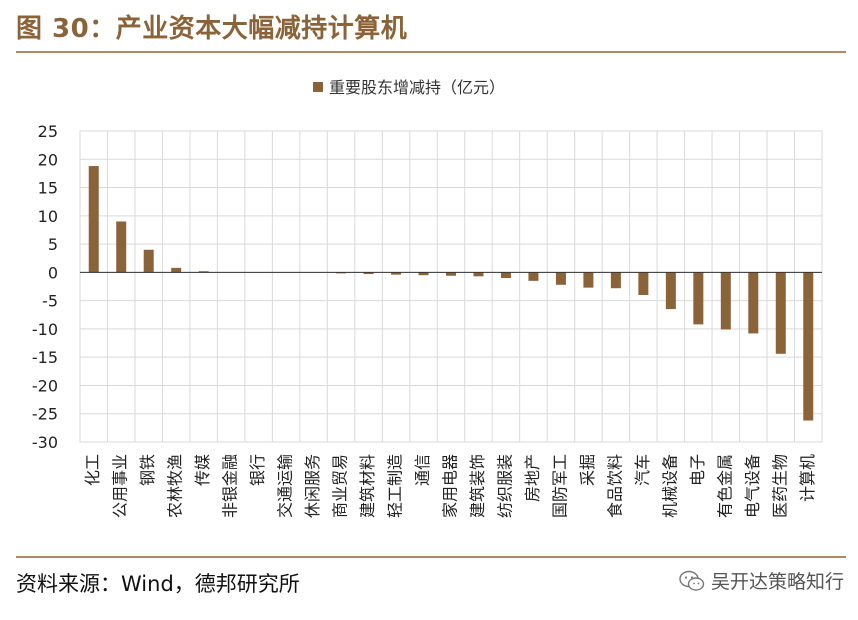  Describe the element at coordinates (45, 385) in the screenshot. I see `y-tick-label: -20` at that location.